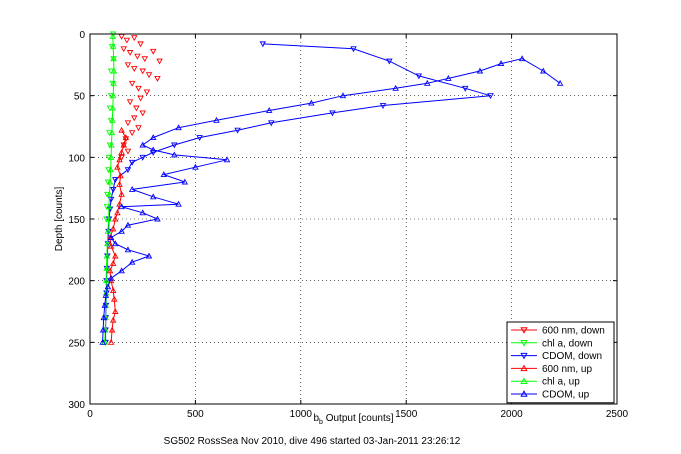  I want to click on series-line, so click(118, 236).